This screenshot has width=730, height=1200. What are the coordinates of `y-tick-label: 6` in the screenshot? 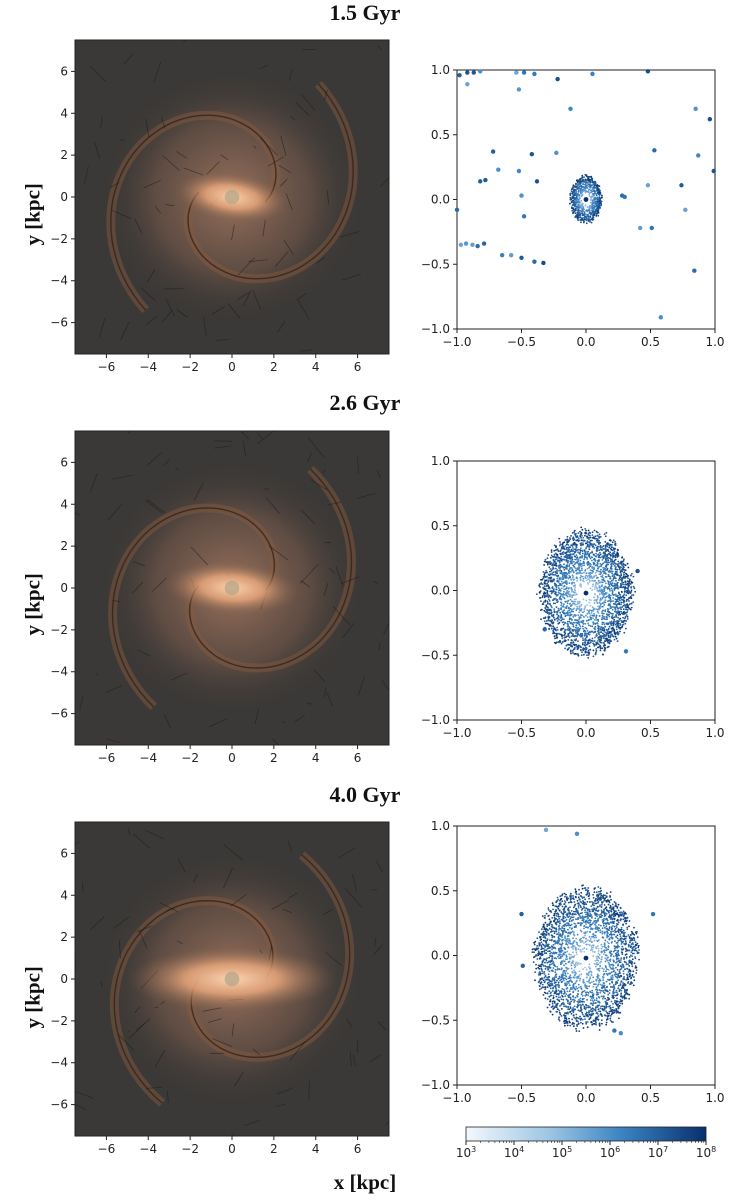 It's located at (64, 853).